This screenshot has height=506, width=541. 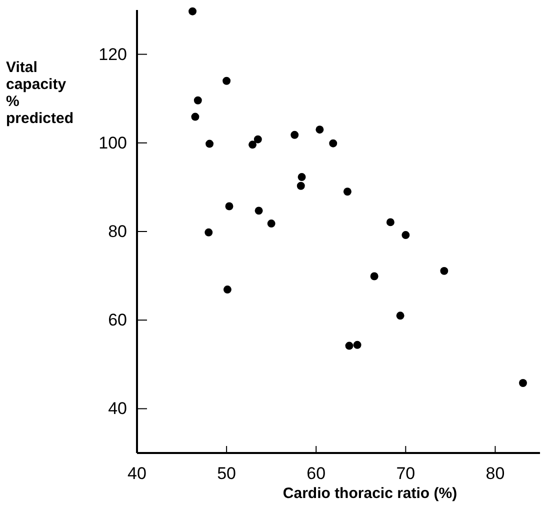 What do you see at coordinates (112, 142) in the screenshot?
I see `y-tick-label: 100` at bounding box center [112, 142].